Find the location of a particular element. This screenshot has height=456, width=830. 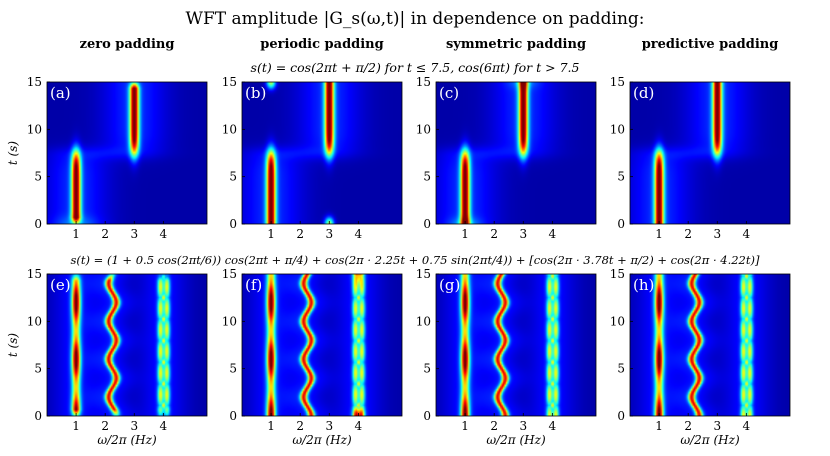

panel-f: (f) 1 2 3 4 0 5 10 15 ω/2π (Hz) is located at coordinates (312, 357).